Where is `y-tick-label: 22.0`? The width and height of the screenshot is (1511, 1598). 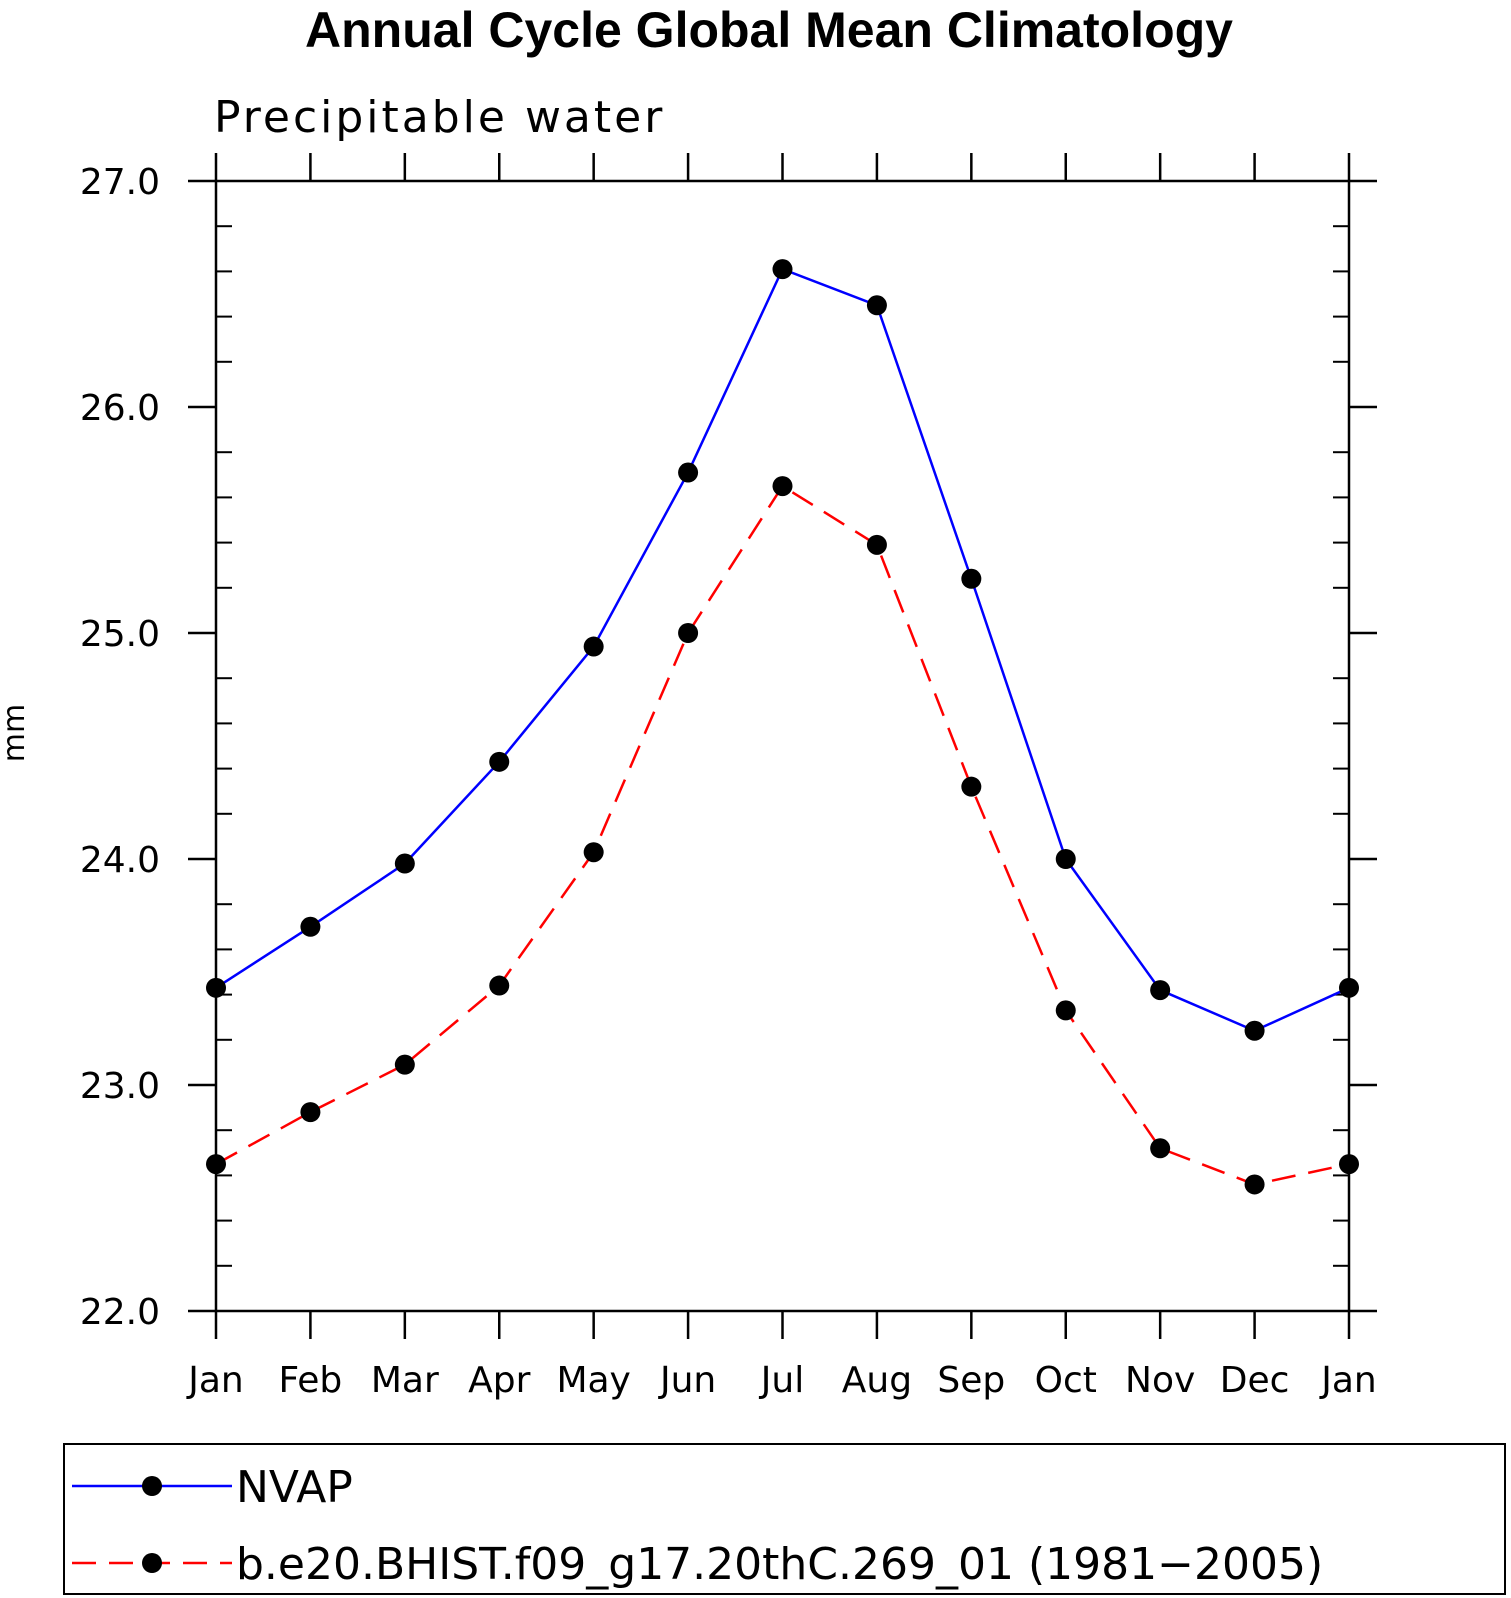 y-tick-label: 22.0 is located at coordinates (120, 1312).